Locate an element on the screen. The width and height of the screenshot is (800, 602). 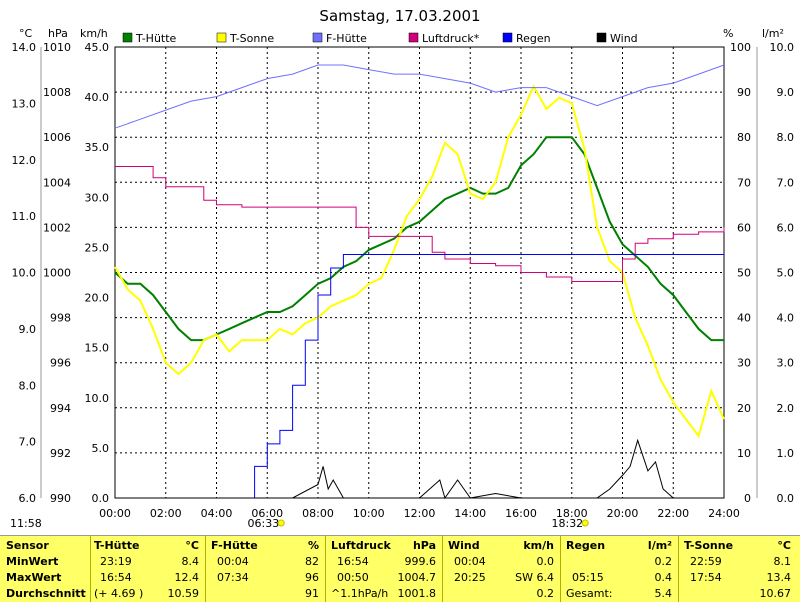
x-tick-label: 18:00 is located at coordinates (572, 513).